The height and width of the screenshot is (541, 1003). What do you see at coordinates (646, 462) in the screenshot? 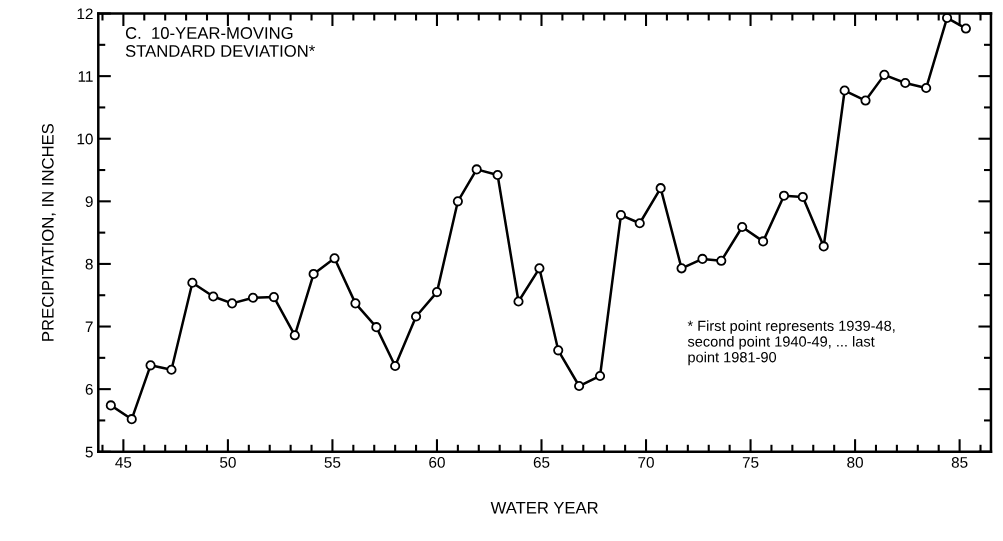
I see `x-tick-label: 70` at bounding box center [646, 462].